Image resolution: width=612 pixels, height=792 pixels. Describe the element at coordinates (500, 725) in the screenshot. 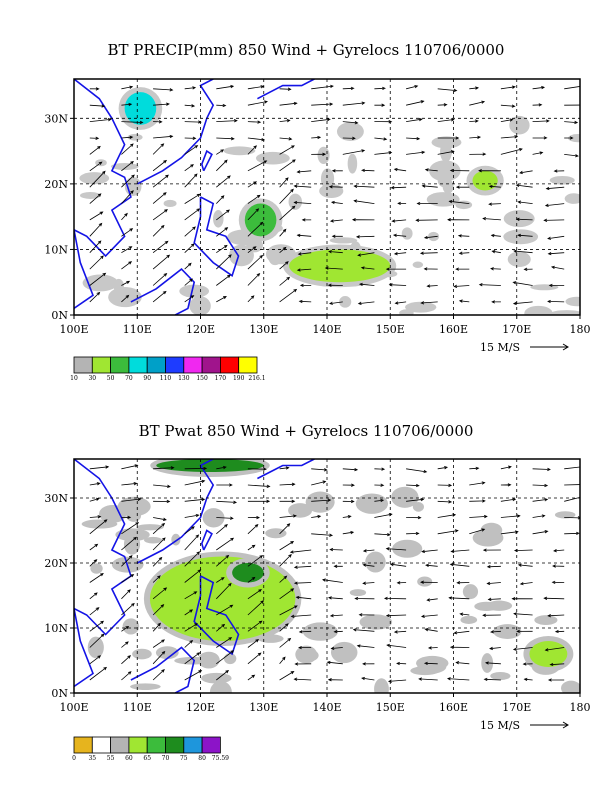

I see `reference-vector-label: 15 M/S` at that location.